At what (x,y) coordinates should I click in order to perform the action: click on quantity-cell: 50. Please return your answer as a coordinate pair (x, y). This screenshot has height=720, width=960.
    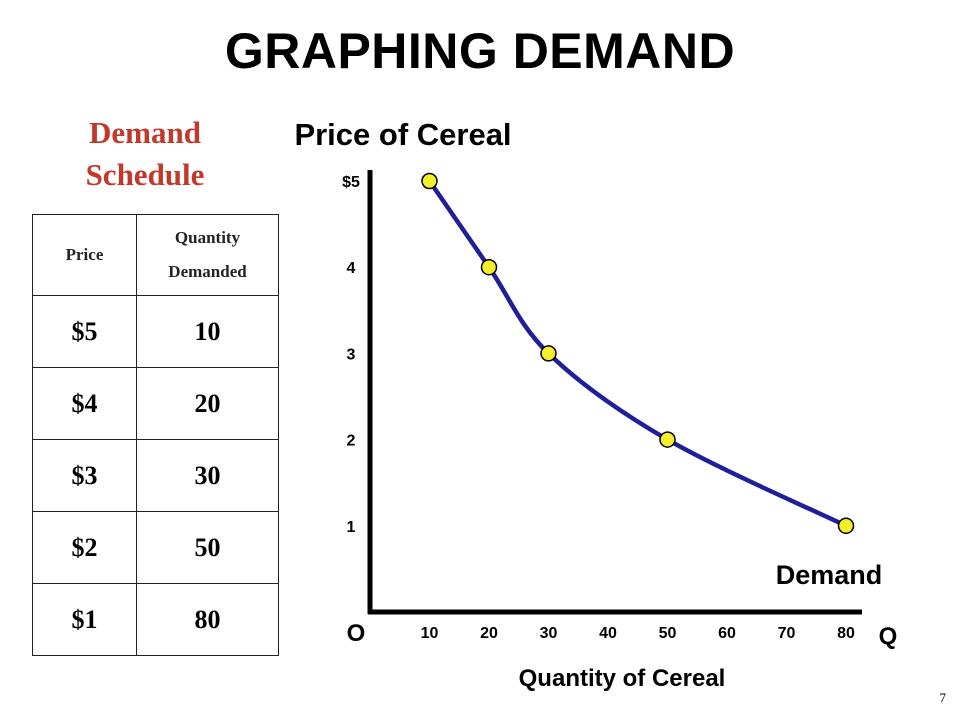
    Looking at the image, I should click on (207, 547).